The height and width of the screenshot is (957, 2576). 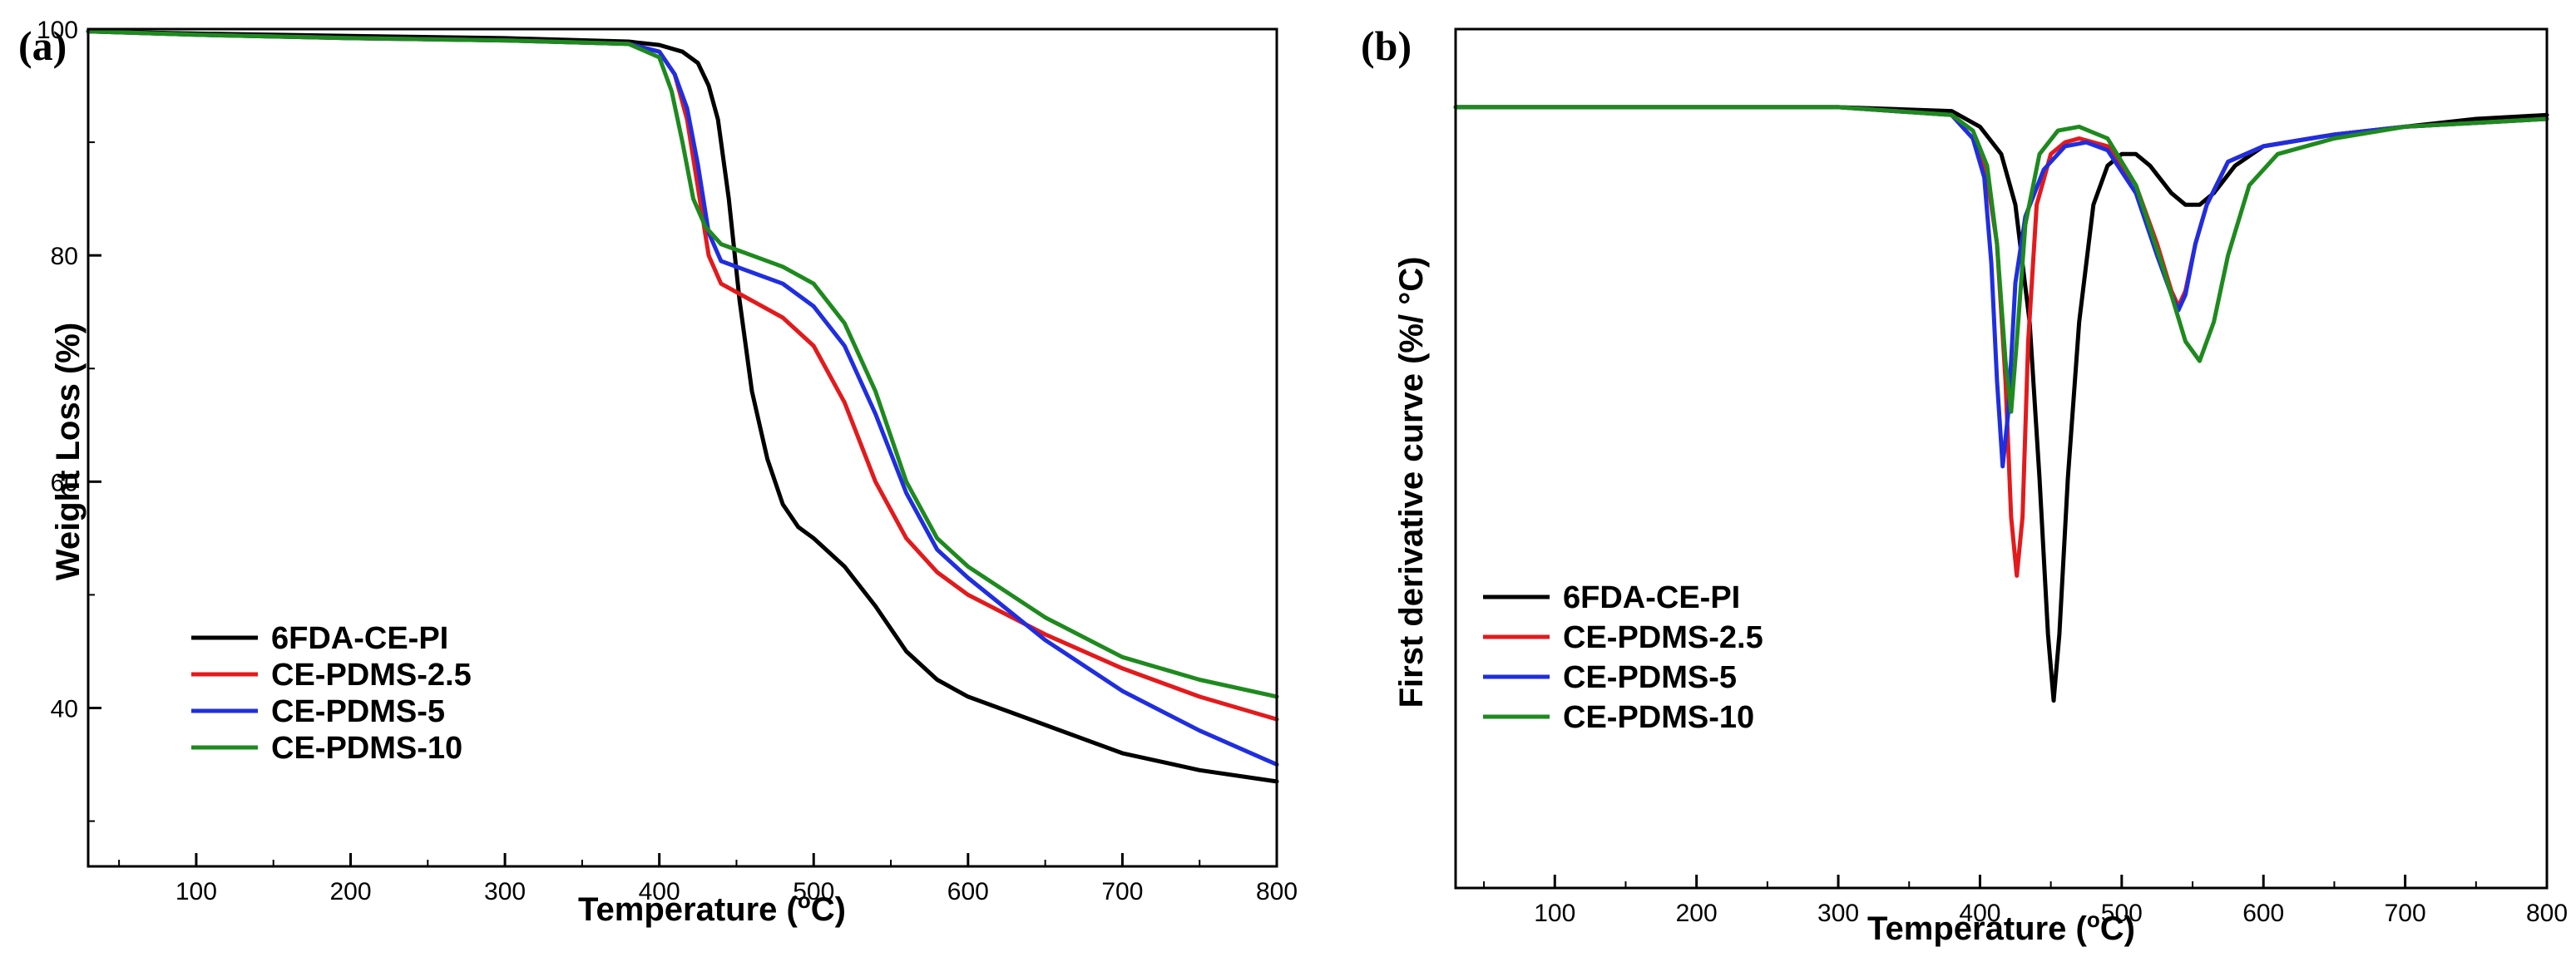 What do you see at coordinates (64, 256) in the screenshot?
I see `y-tick-label: 80` at bounding box center [64, 256].